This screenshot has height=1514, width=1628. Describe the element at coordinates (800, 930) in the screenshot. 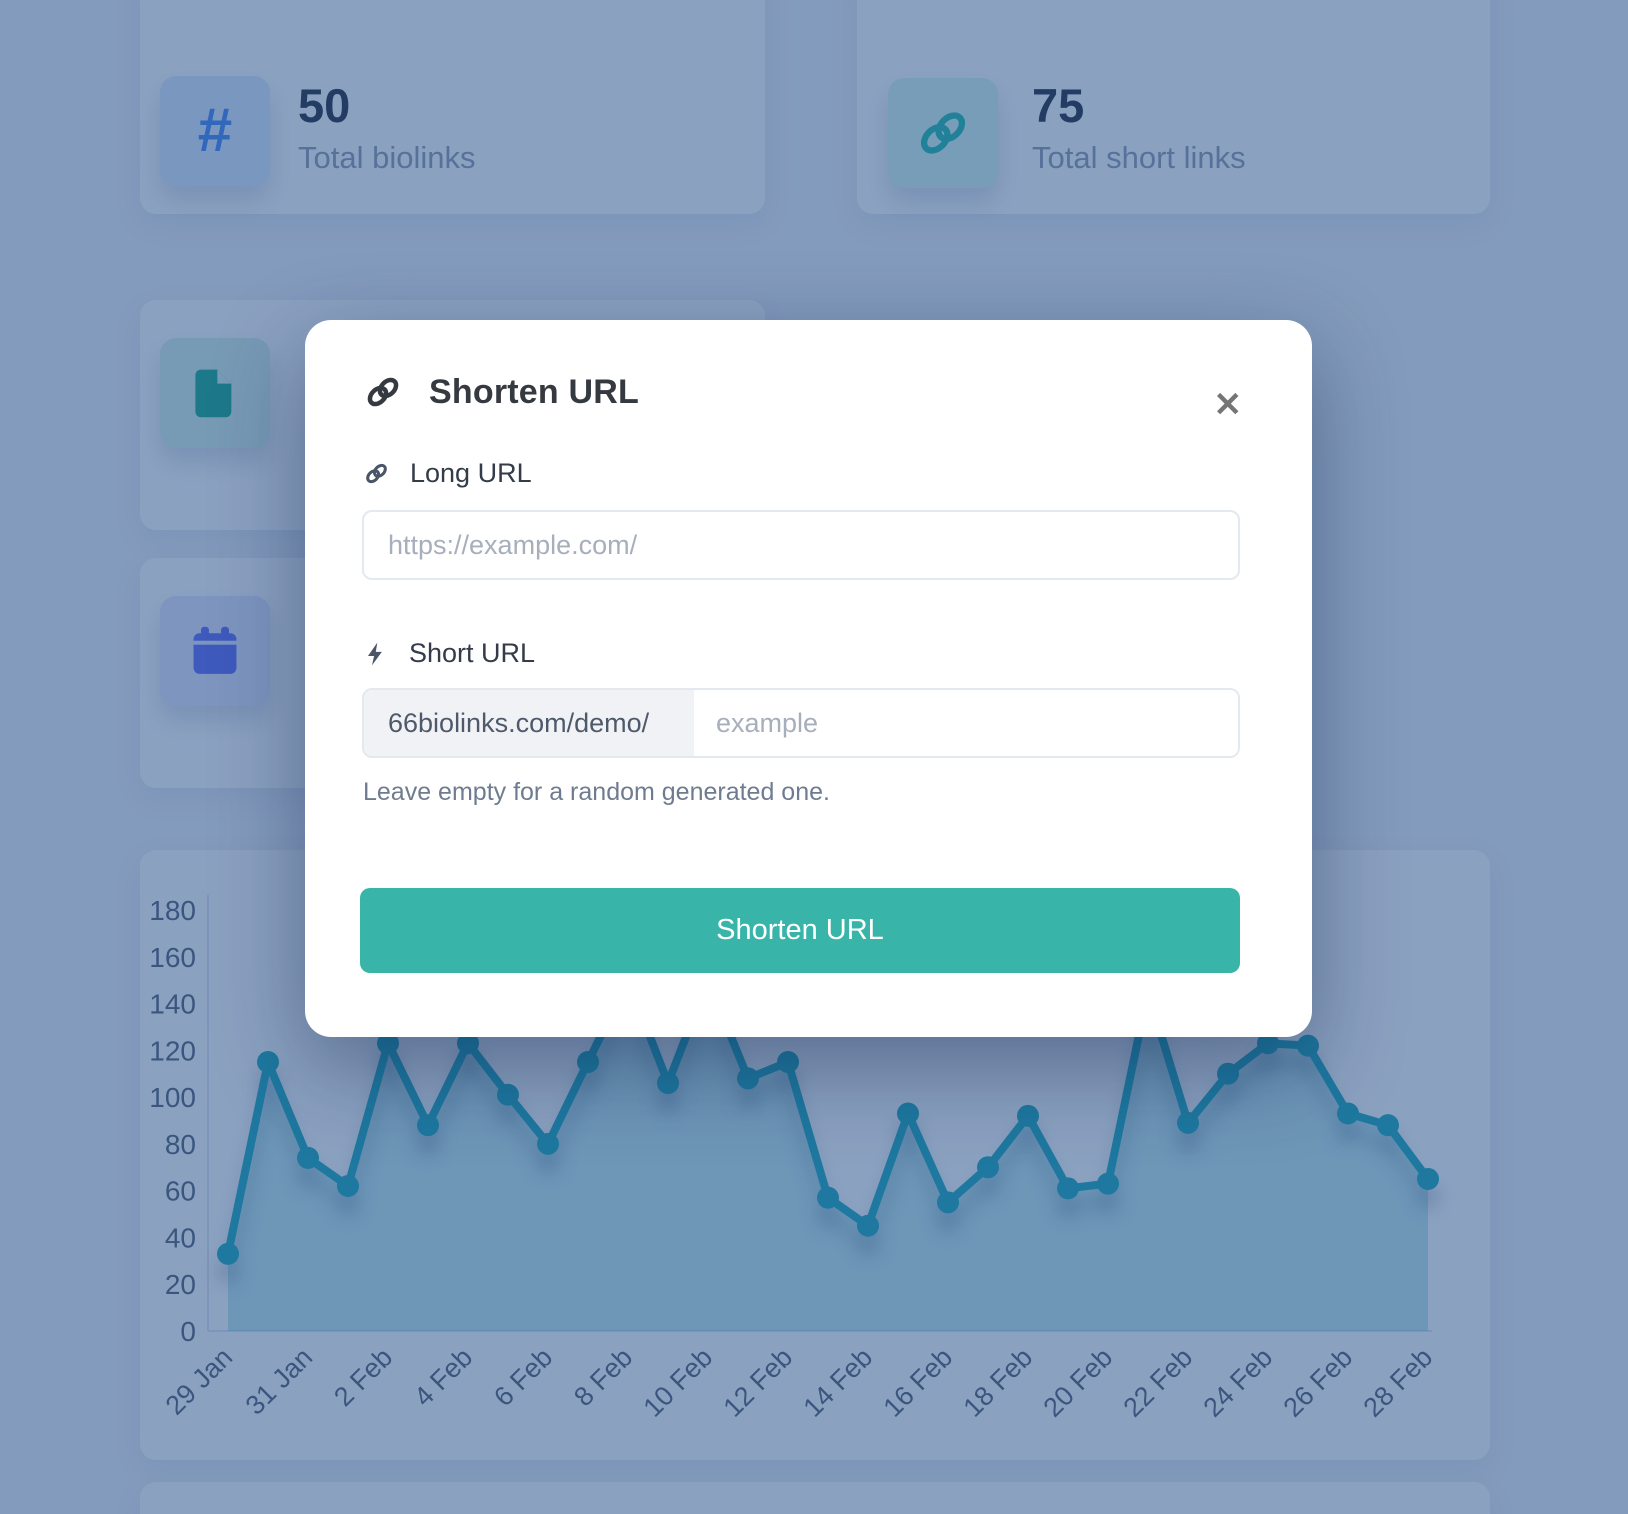

I see `shorten-url-submit-button: Shorten URL` at that location.